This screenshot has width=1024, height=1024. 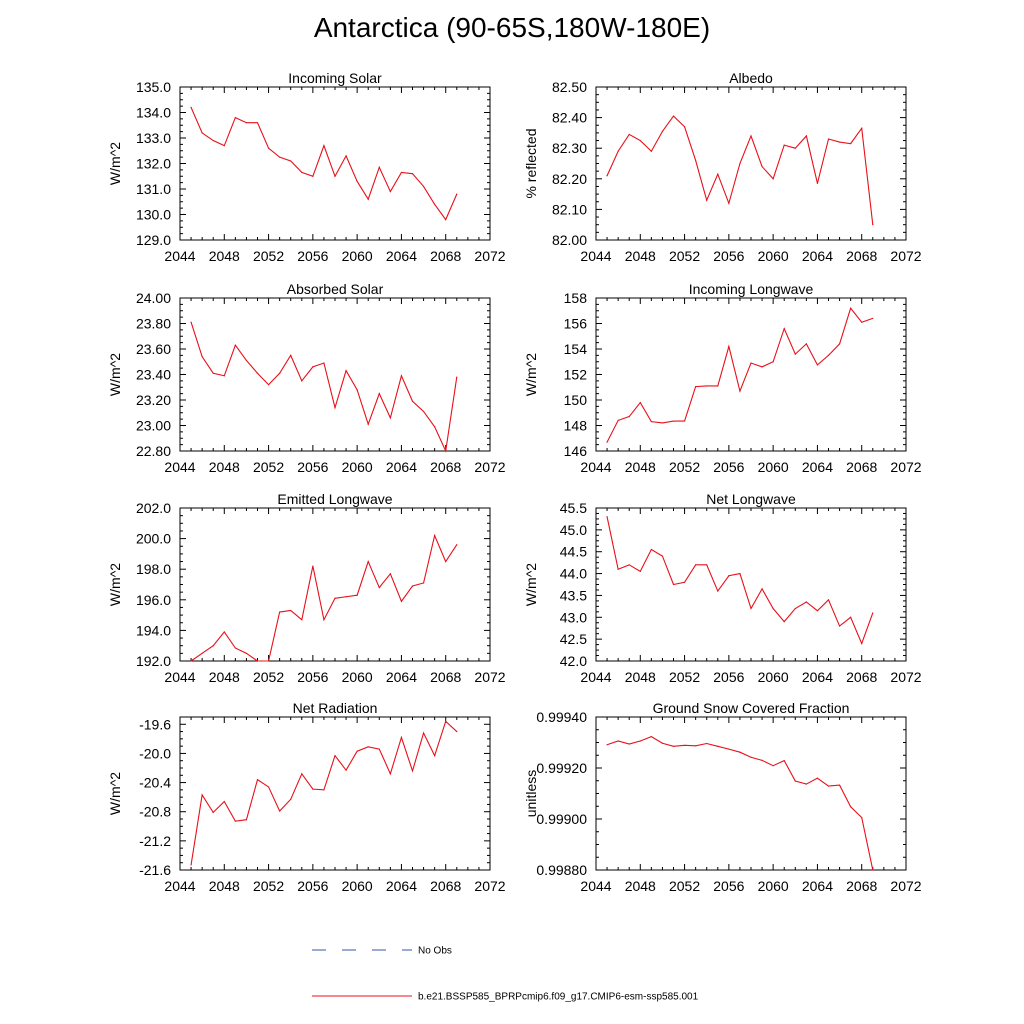 What do you see at coordinates (561, 768) in the screenshot?
I see `y-tick-label: 0.99920` at bounding box center [561, 768].